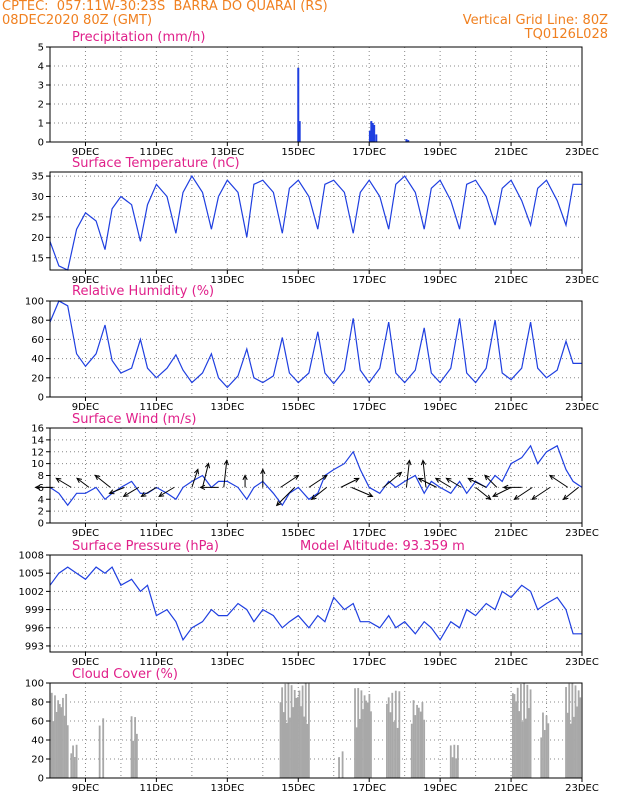 This screenshot has height=800, width=618. What do you see at coordinates (37, 340) in the screenshot?
I see `y-tick-label: 60` at bounding box center [37, 340].